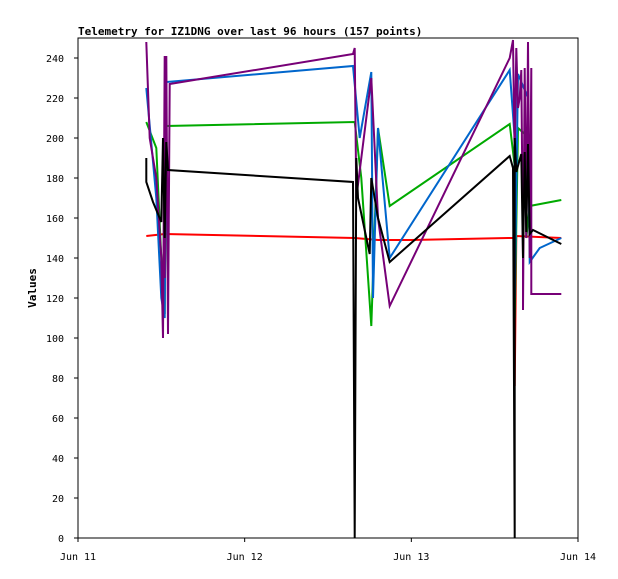 The image size is (618, 579). I want to click on y-tick-label: 220, so click(55, 99).